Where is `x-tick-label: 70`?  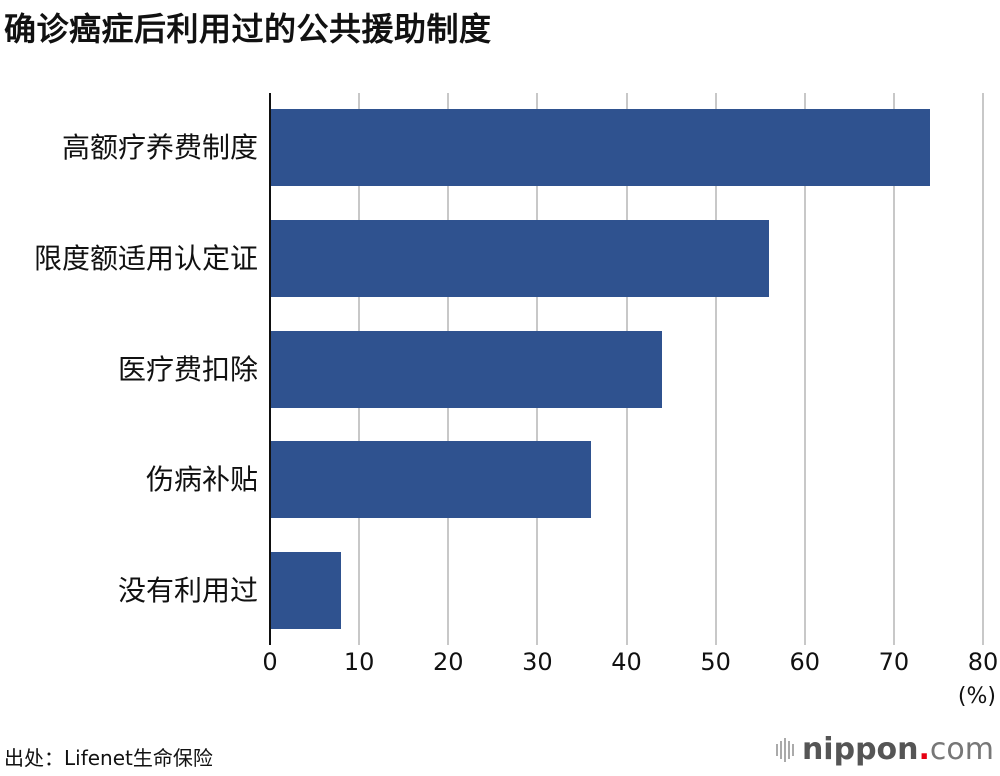
x-tick-label: 70 is located at coordinates (894, 662).